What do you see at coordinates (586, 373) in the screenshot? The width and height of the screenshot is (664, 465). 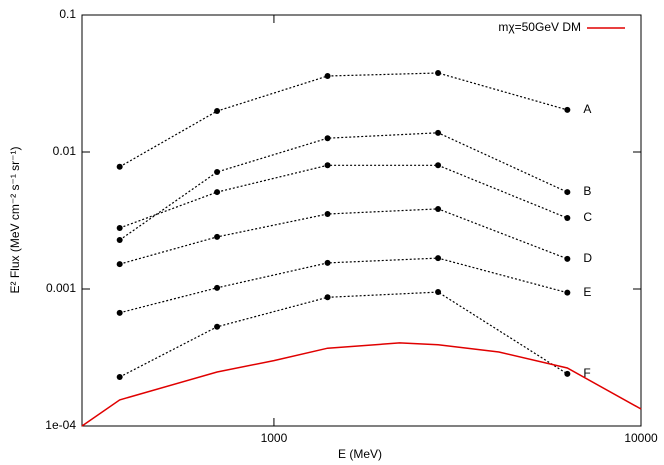 I see `series-label: F` at bounding box center [586, 373].